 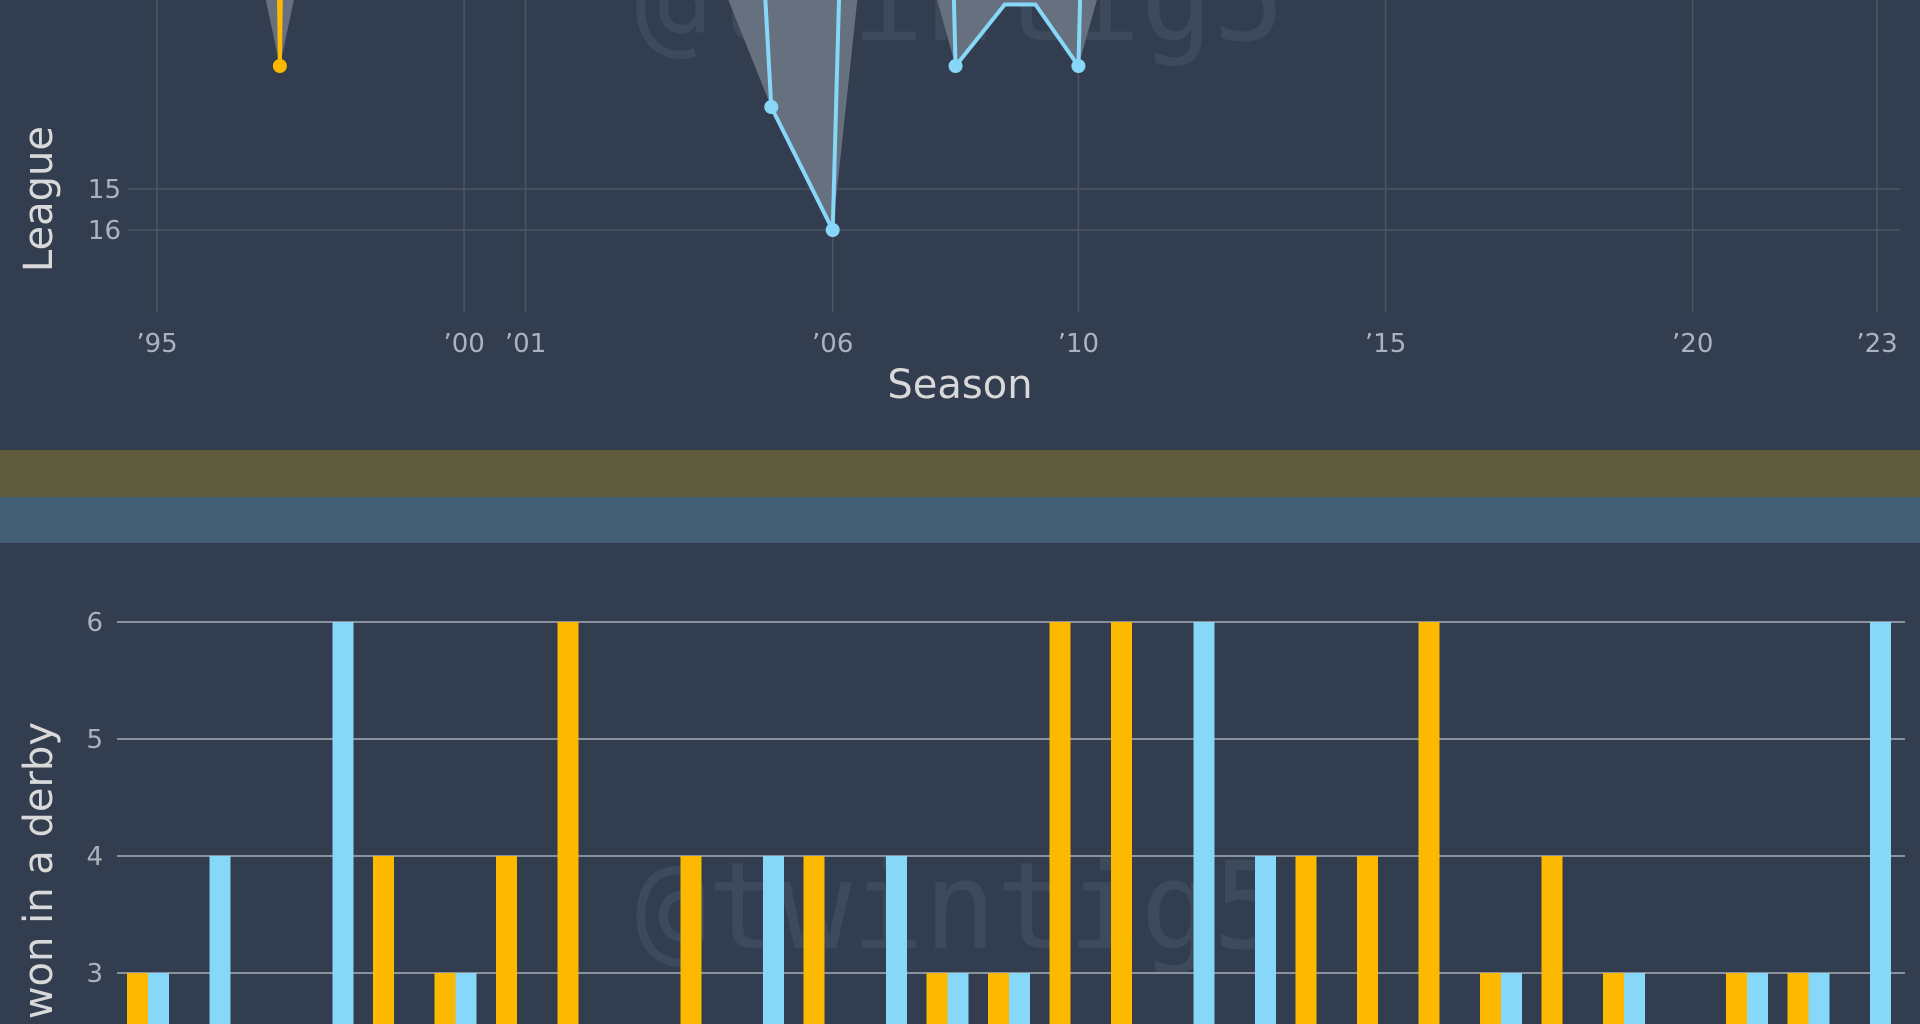 I want to click on bar-chart-y-tick-label: 5, so click(x=94, y=740).